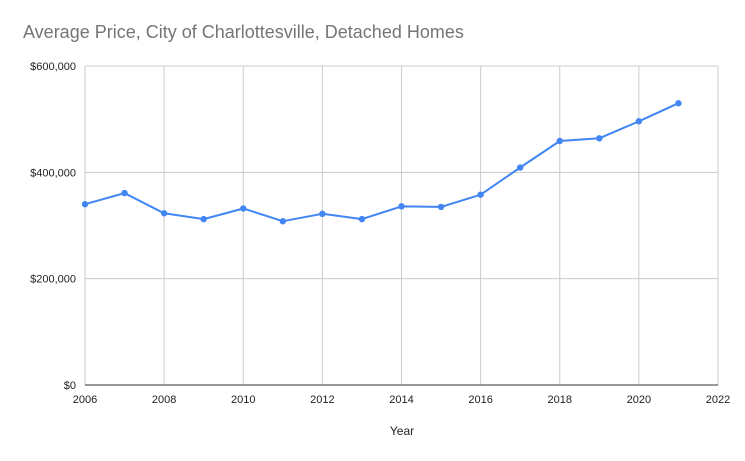 The width and height of the screenshot is (745, 461). What do you see at coordinates (718, 400) in the screenshot?
I see `x-tick-label: 2022` at bounding box center [718, 400].